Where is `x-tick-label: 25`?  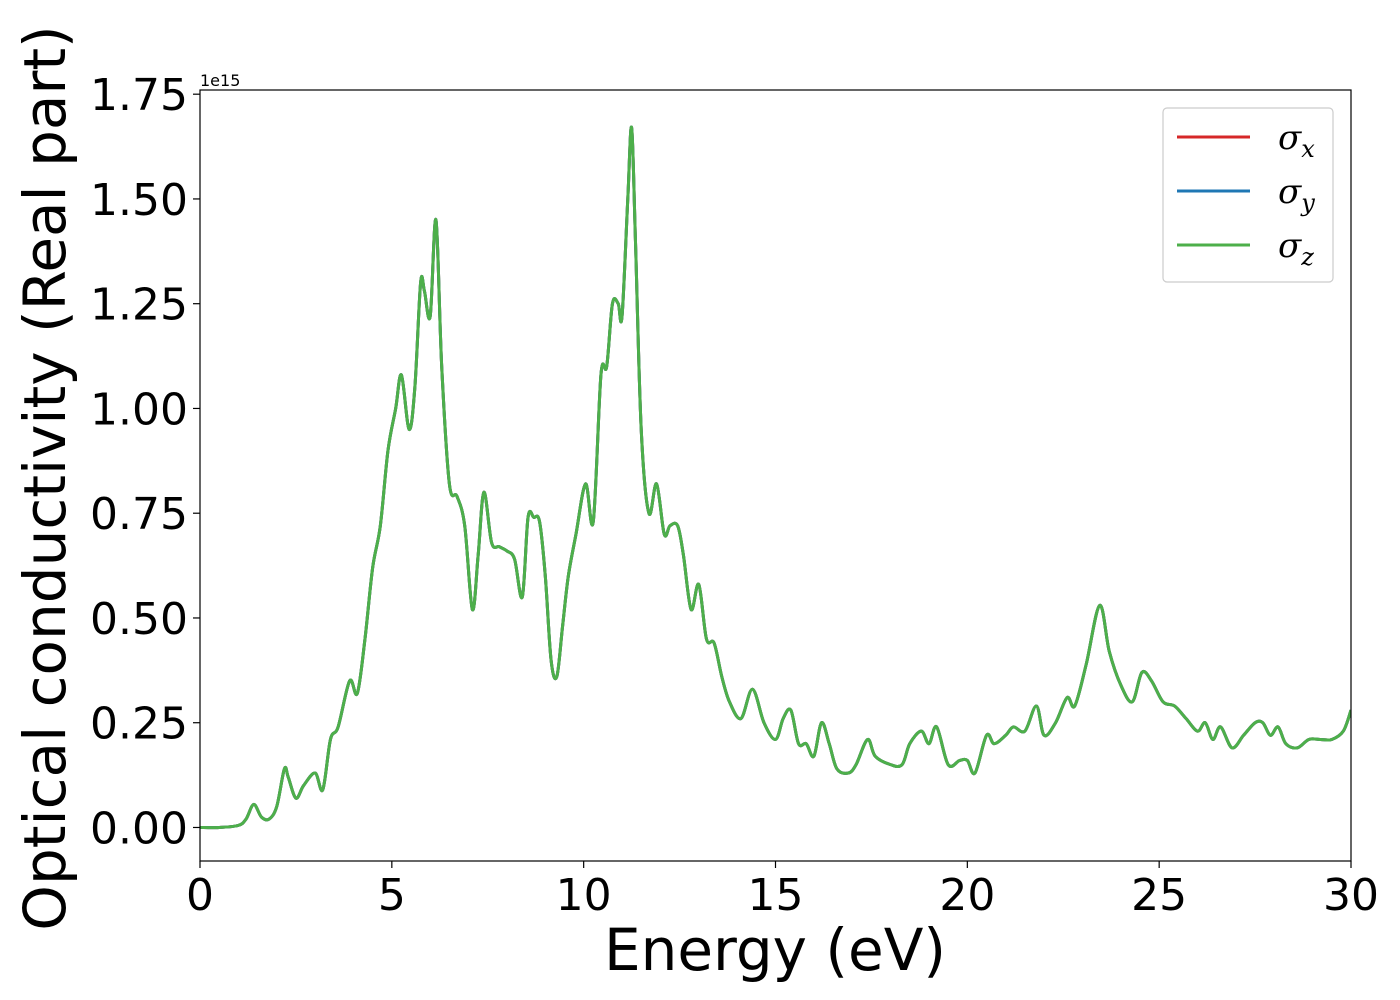 x-tick-label: 25 is located at coordinates (1159, 895).